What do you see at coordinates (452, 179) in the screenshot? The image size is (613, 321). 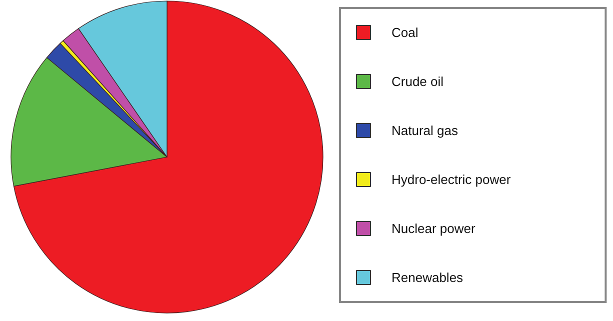 I see `legend-label: Hydro-electric power` at bounding box center [452, 179].